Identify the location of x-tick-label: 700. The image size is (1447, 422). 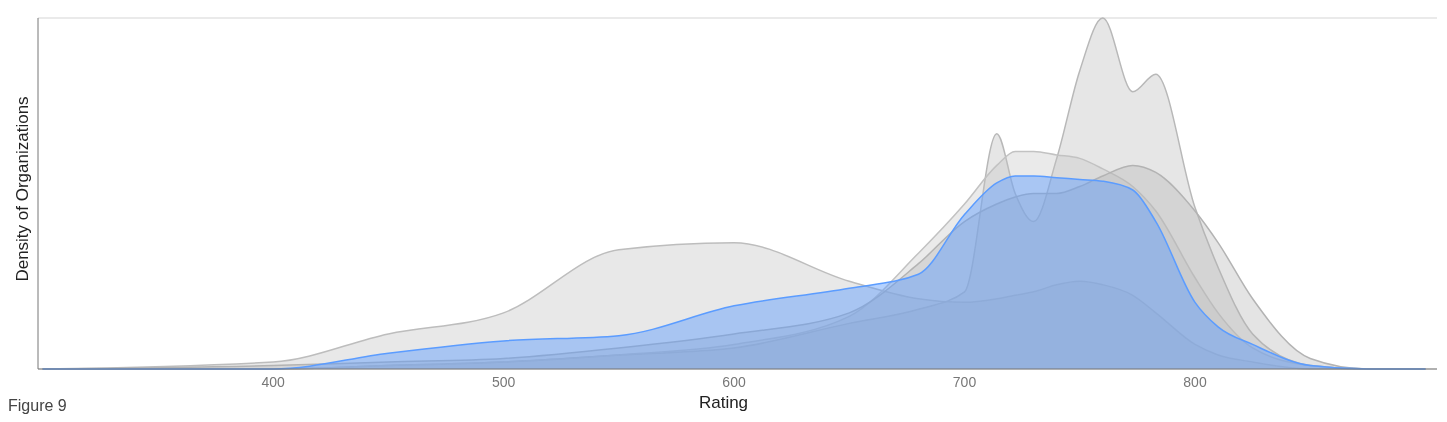
(964, 381).